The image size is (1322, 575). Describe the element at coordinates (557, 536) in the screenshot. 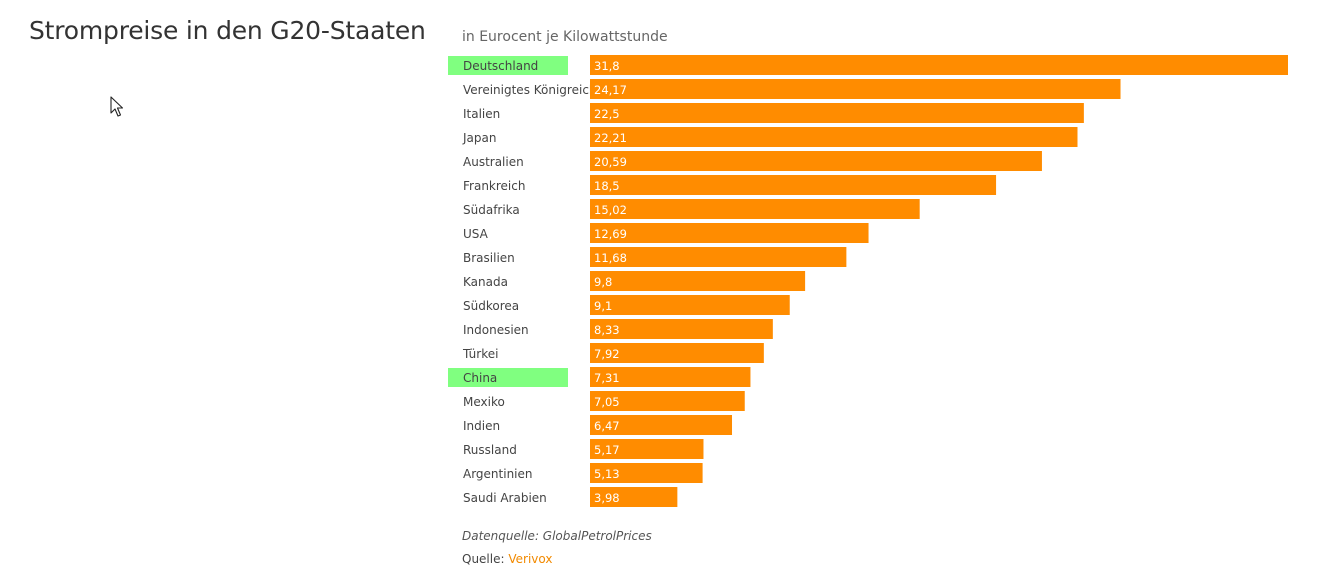

I see `data-source-note: Datenquelle: GlobalPetrolPrices` at that location.